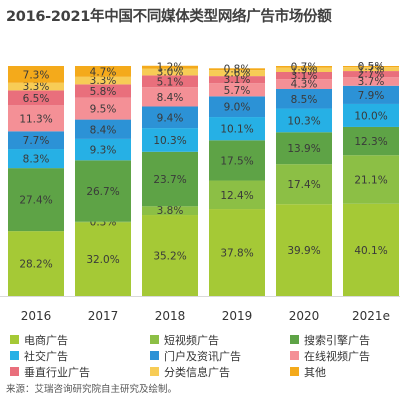 This screenshot has height=400, width=400. What do you see at coordinates (371, 316) in the screenshot?
I see `x-tick-label: 2021e` at bounding box center [371, 316].